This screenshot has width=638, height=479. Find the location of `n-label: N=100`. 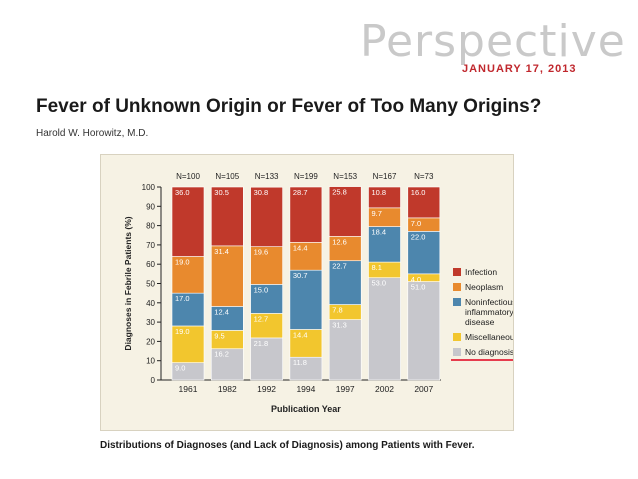

n-label: N=100 is located at coordinates (188, 176).